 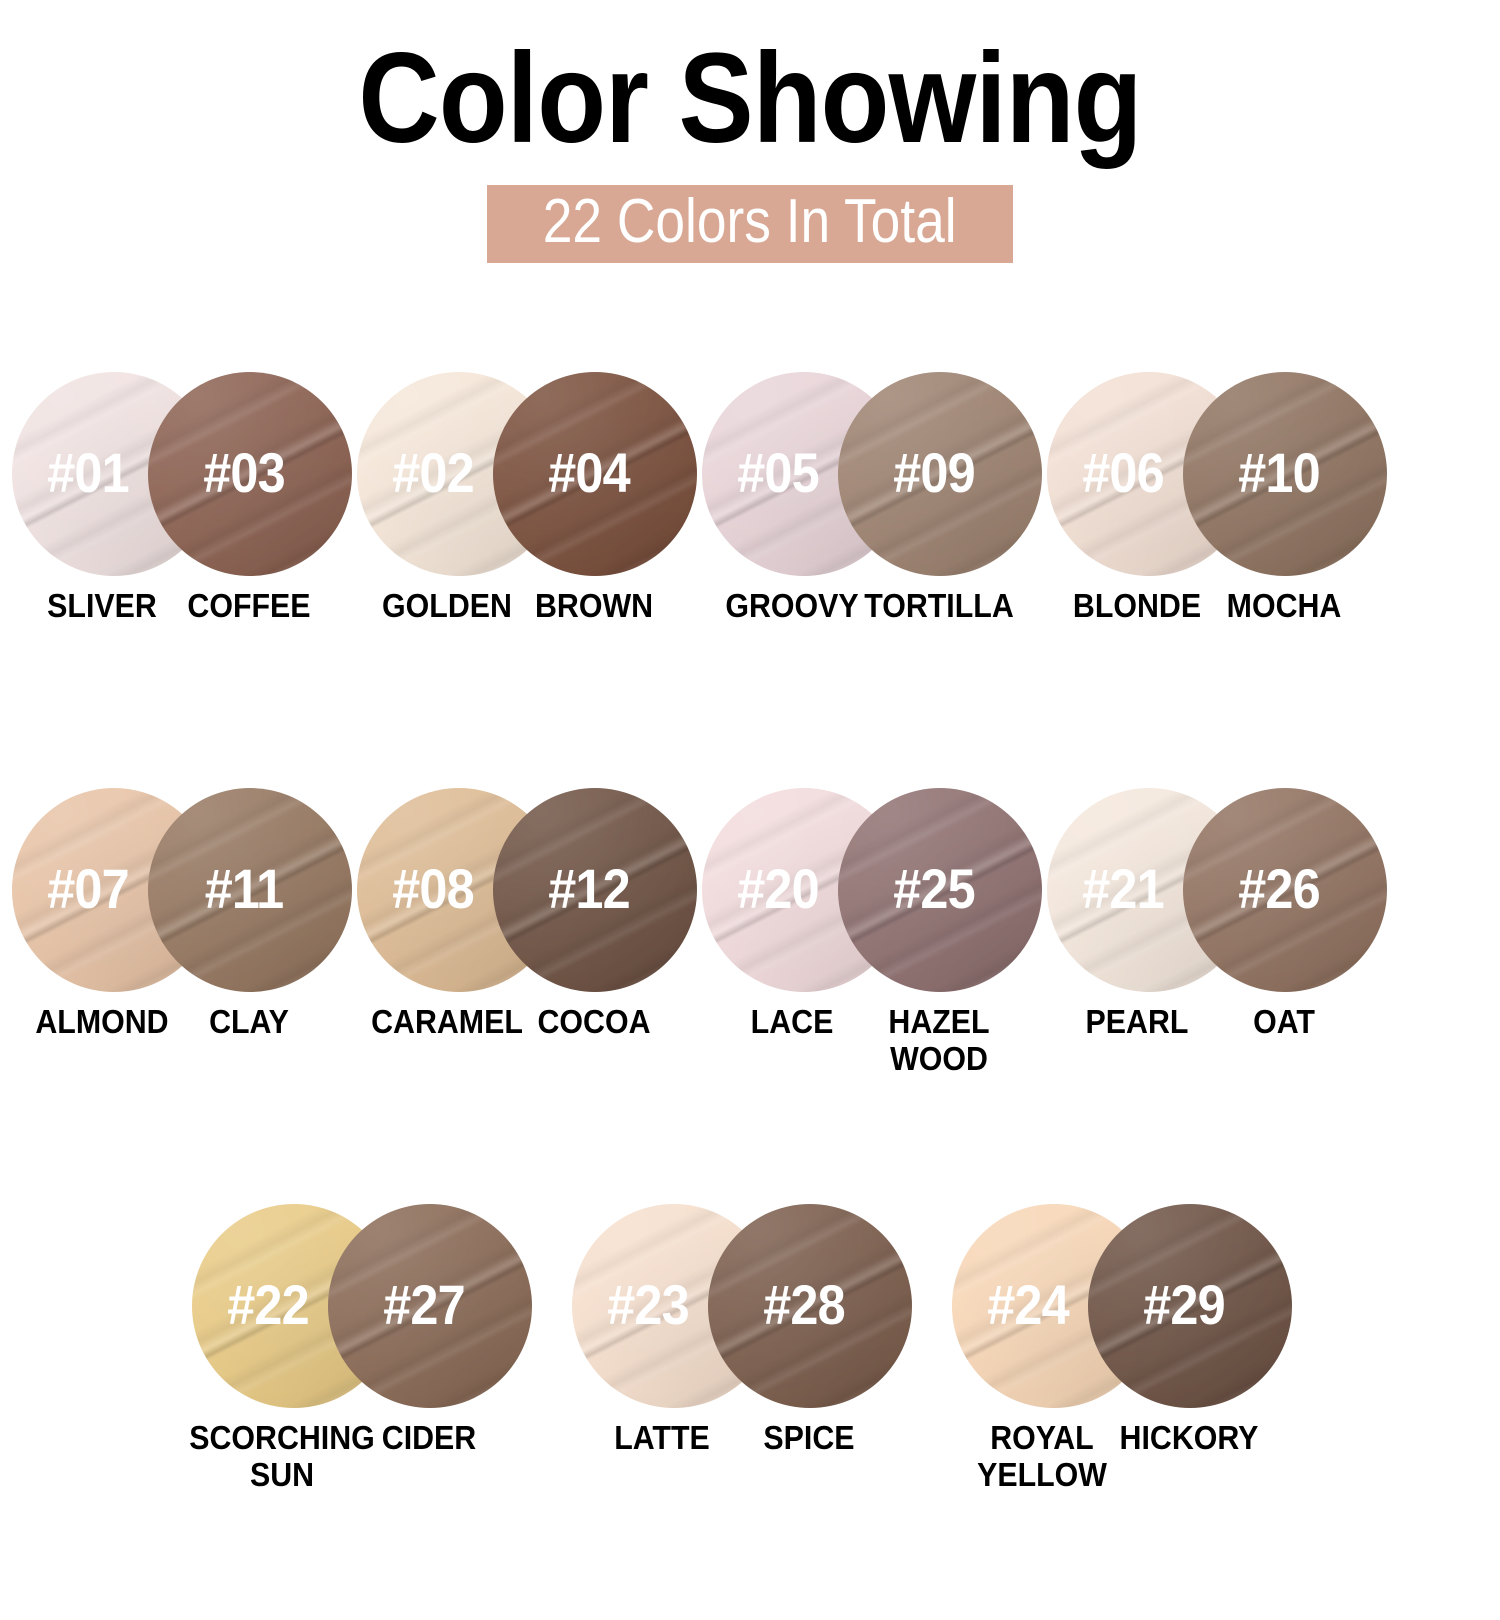 What do you see at coordinates (282, 1456) in the screenshot?
I see `swatch-name-22: SCORCHING SUN` at bounding box center [282, 1456].